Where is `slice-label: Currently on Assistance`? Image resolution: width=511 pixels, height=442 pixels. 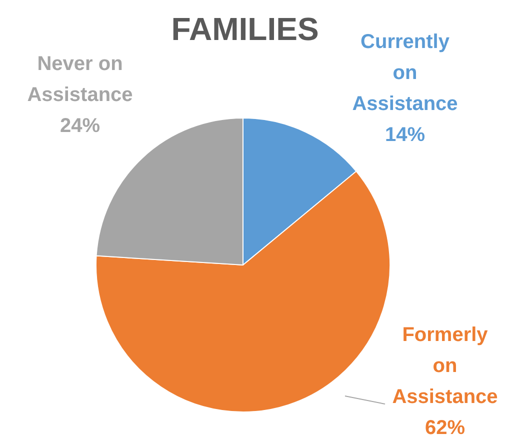
slice-label: Currently on Assistance is located at coordinates (405, 73).